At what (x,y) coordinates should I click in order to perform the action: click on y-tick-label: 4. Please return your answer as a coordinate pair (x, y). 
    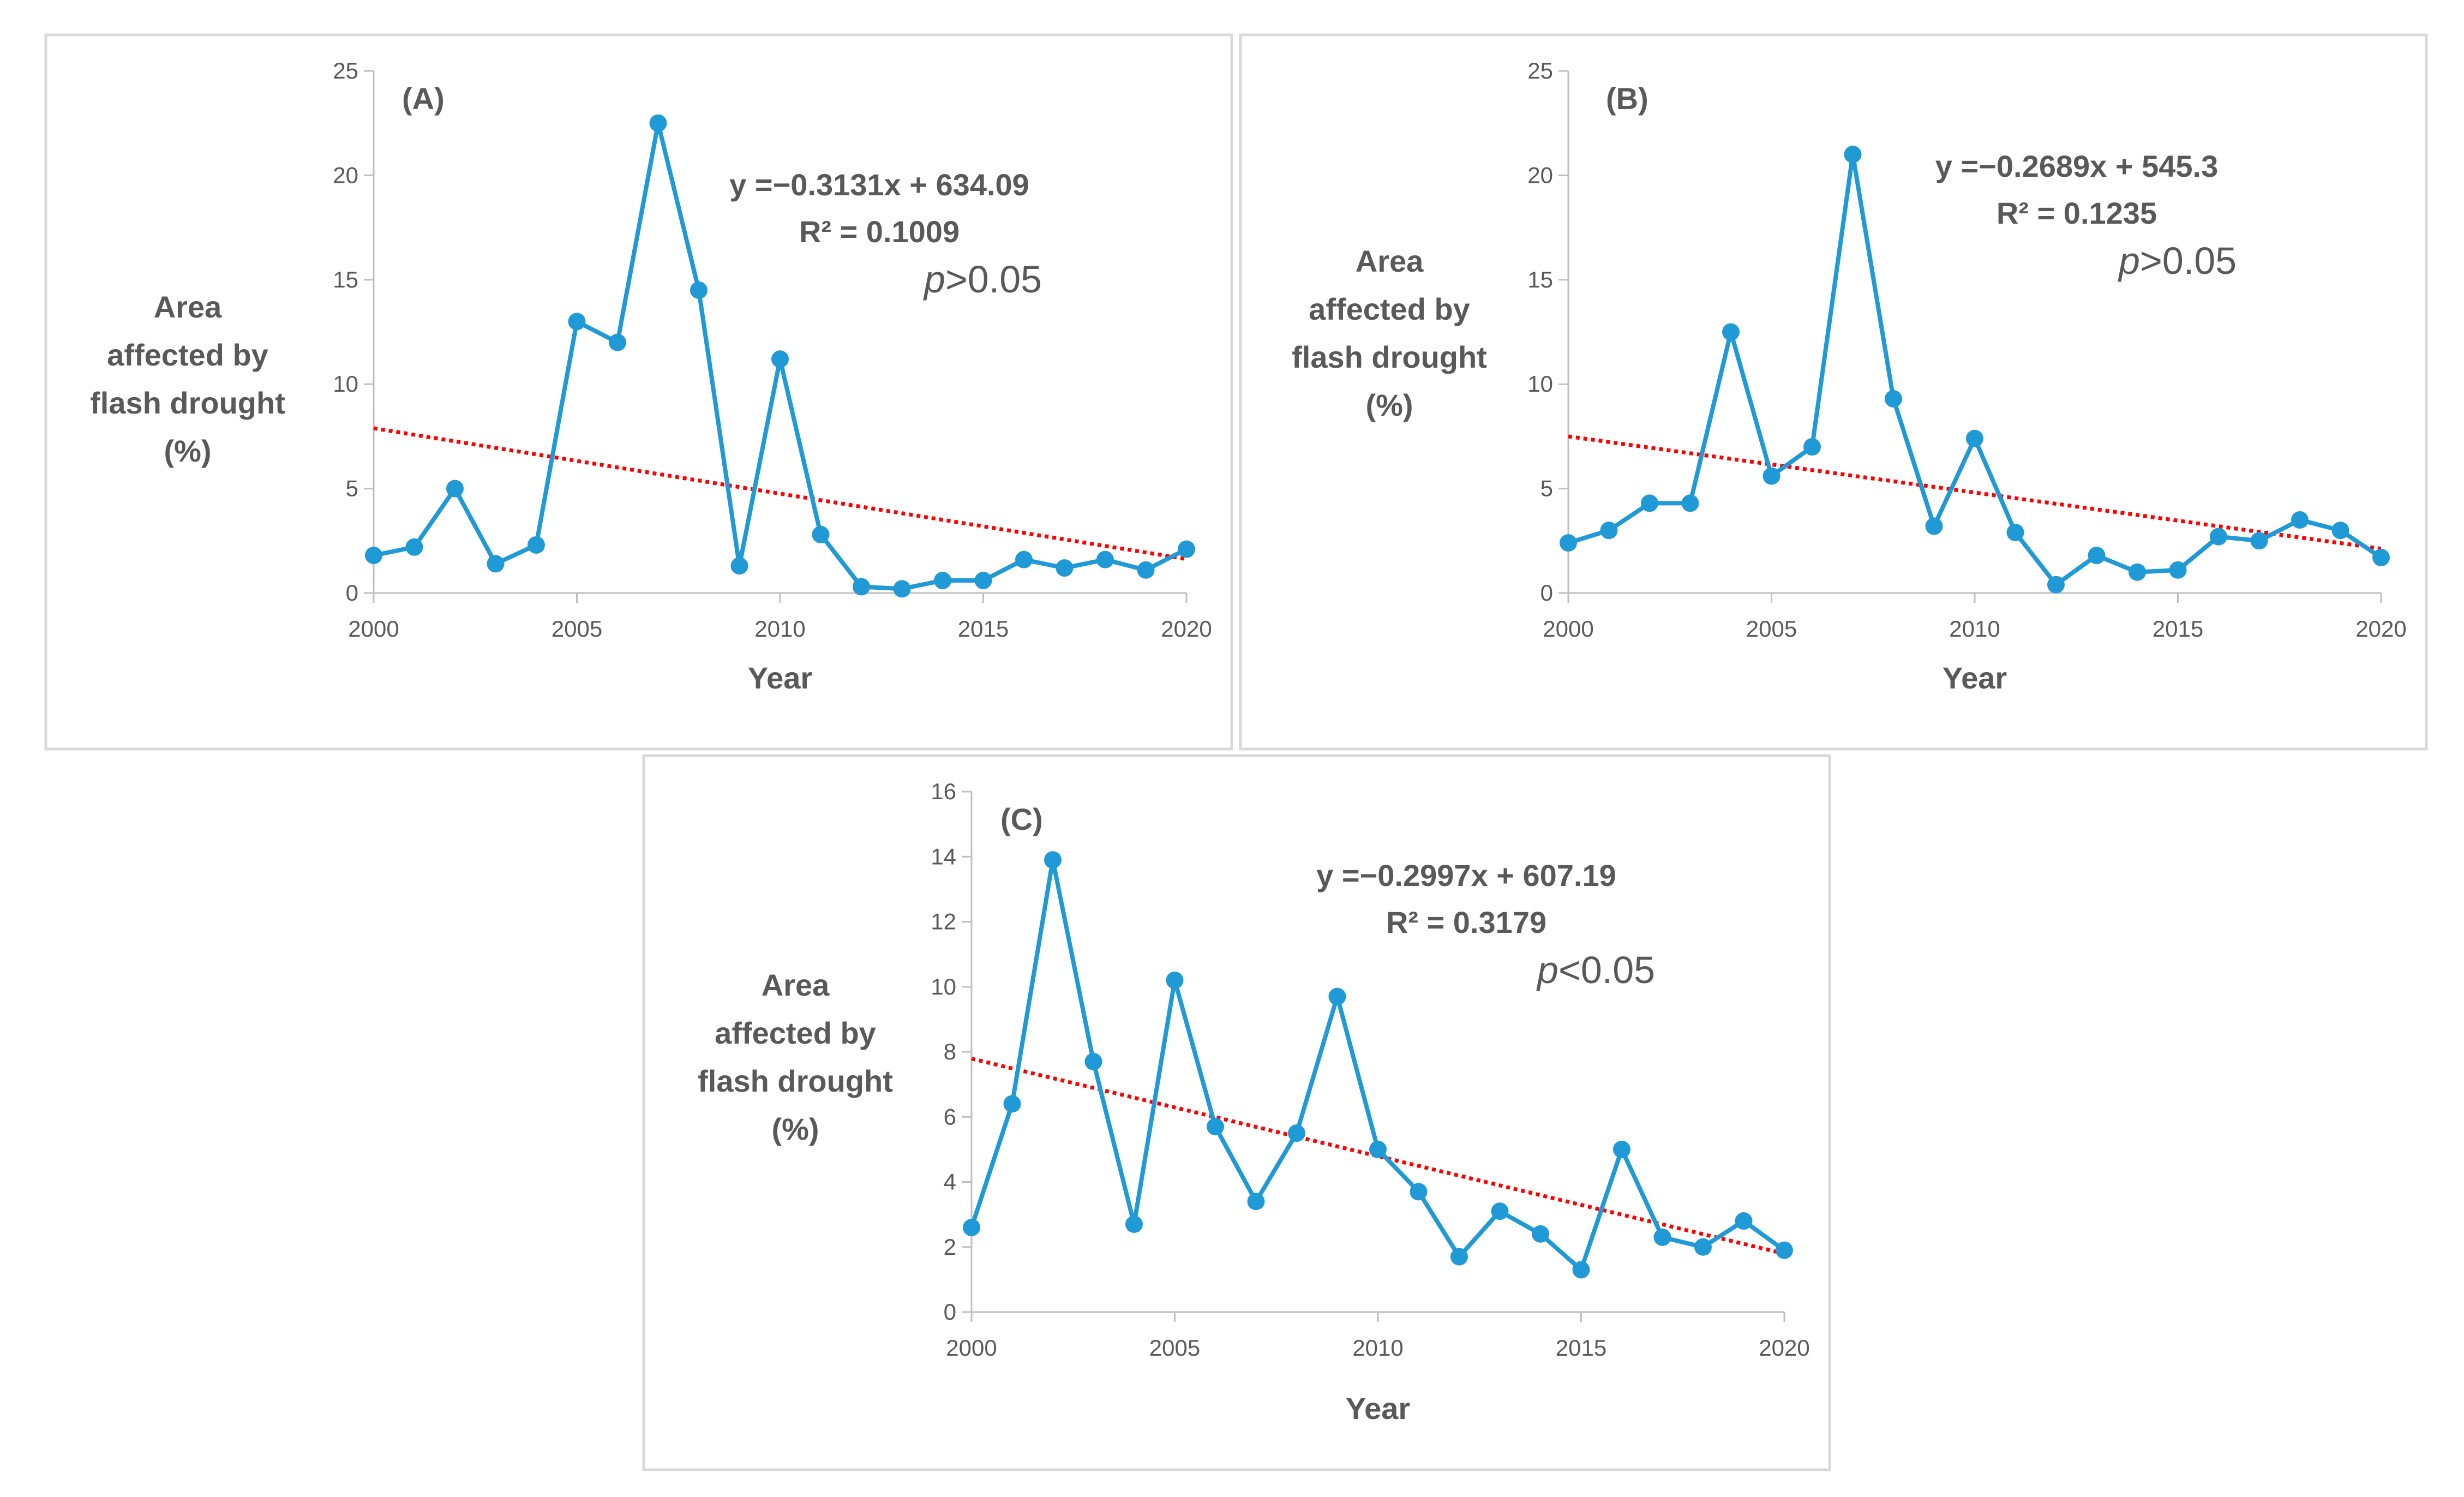
    Looking at the image, I should click on (950, 1182).